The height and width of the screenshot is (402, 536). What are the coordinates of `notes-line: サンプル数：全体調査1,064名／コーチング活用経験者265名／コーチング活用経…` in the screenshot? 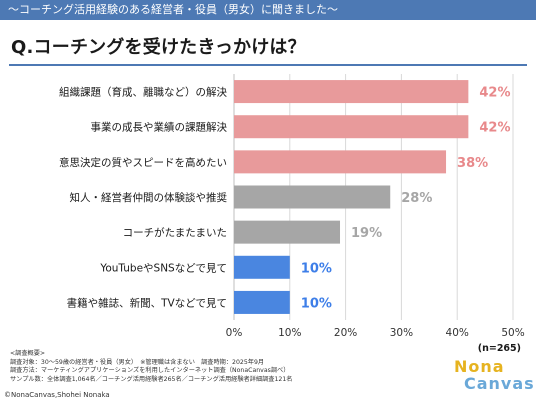 It's located at (151, 380).